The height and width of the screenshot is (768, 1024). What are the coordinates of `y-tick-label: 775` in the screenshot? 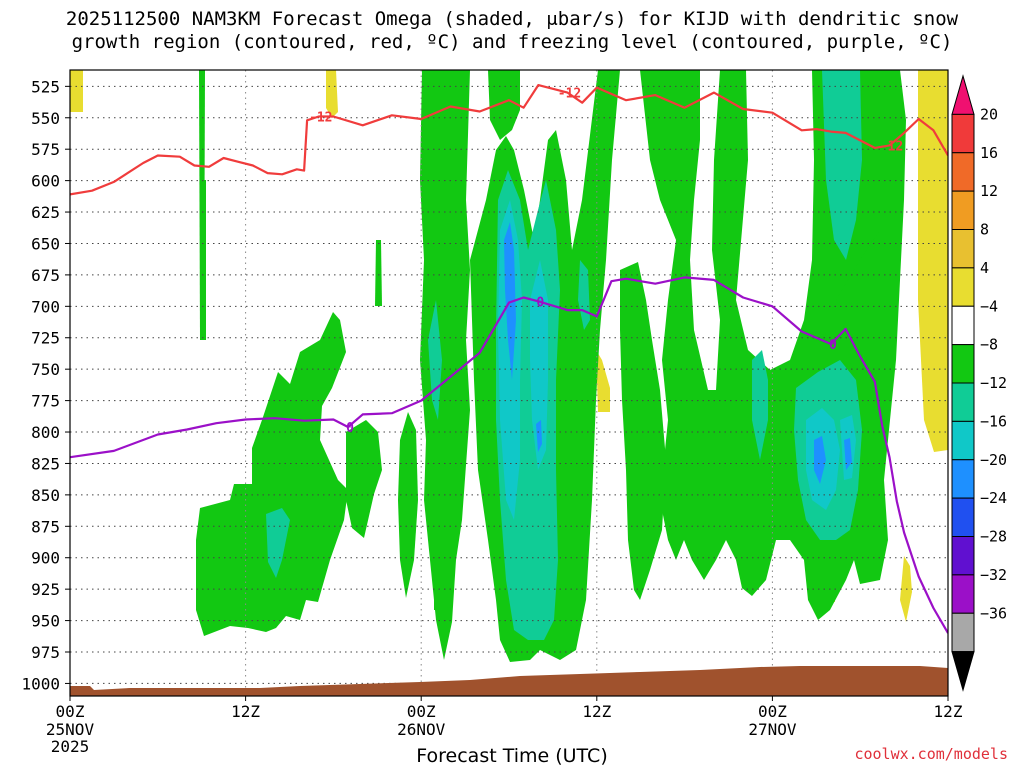 It's located at (45, 401).